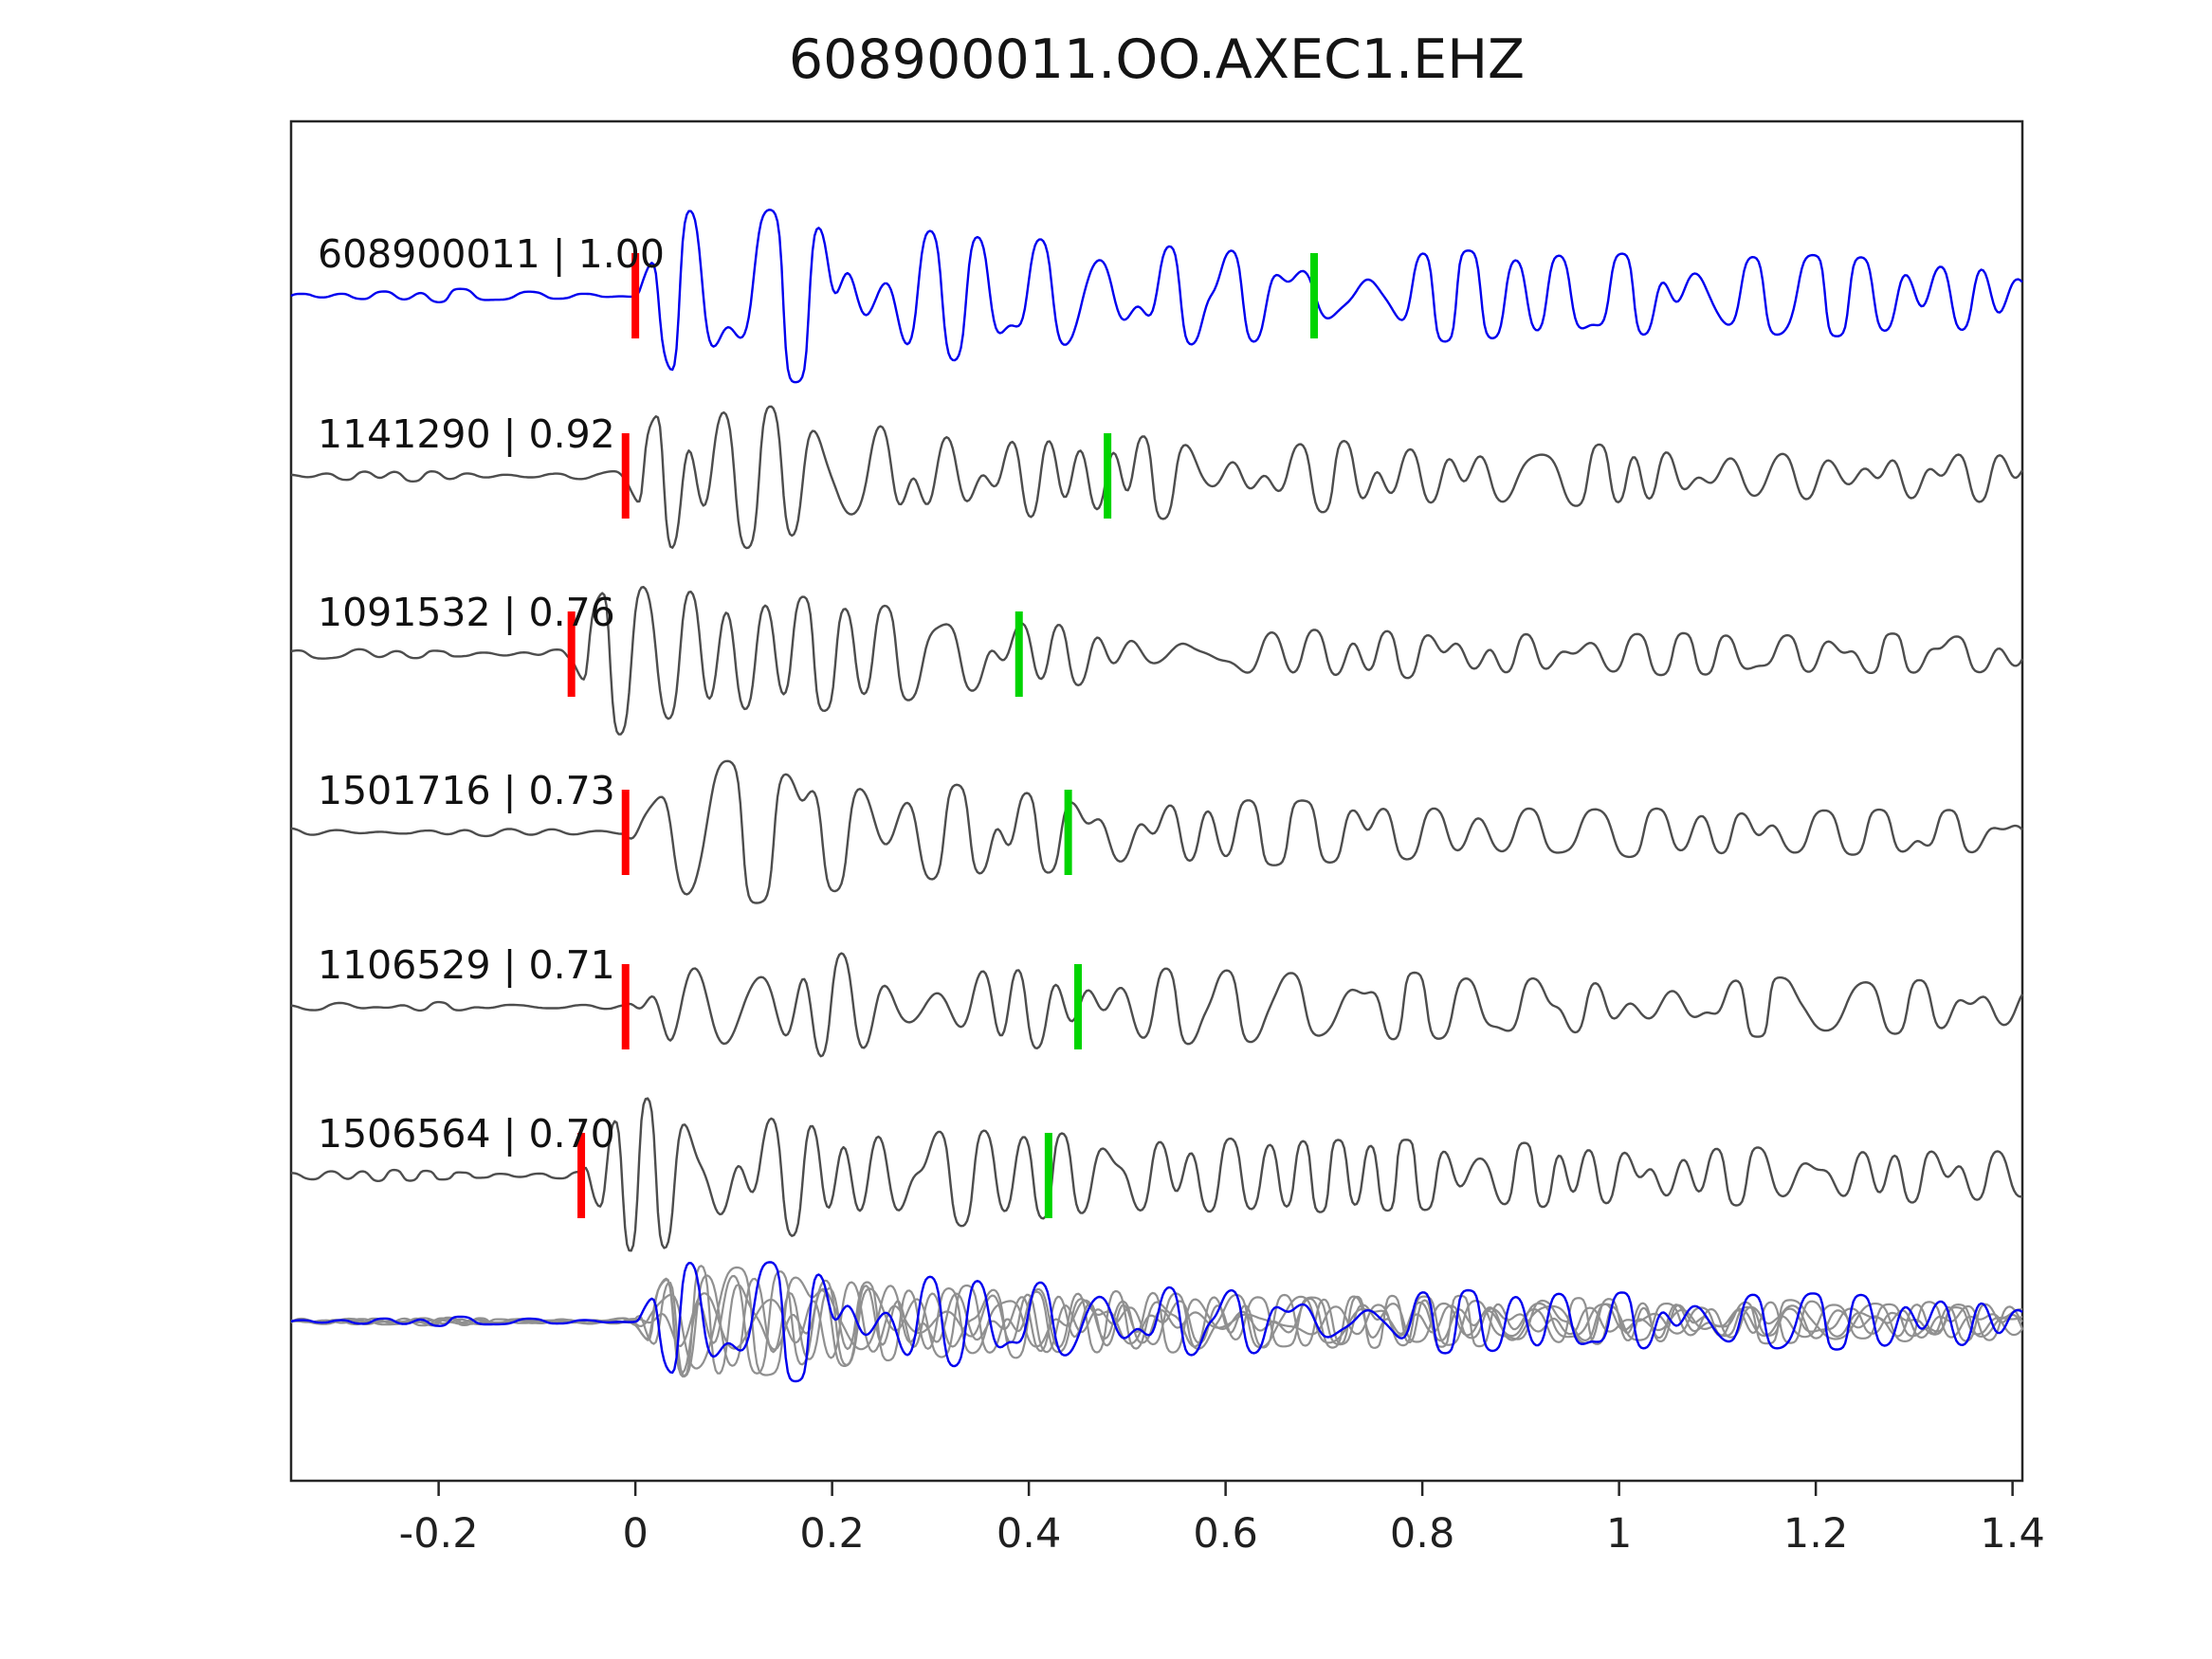 The width and height of the screenshot is (2212, 1659). Describe the element at coordinates (635, 1534) in the screenshot. I see `x-tick-label: 0` at that location.